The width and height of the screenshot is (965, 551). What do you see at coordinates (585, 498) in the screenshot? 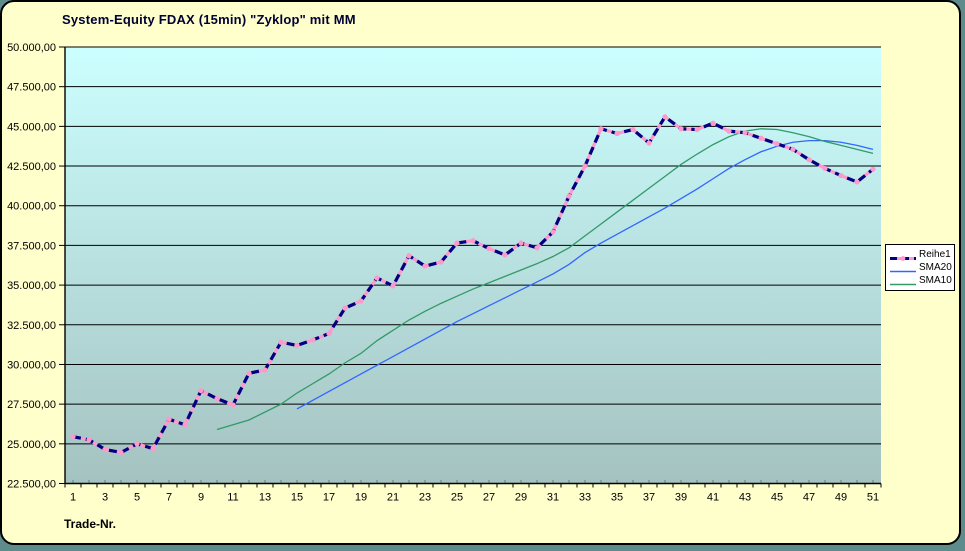
I see `x-tick-label: 33` at bounding box center [585, 498].